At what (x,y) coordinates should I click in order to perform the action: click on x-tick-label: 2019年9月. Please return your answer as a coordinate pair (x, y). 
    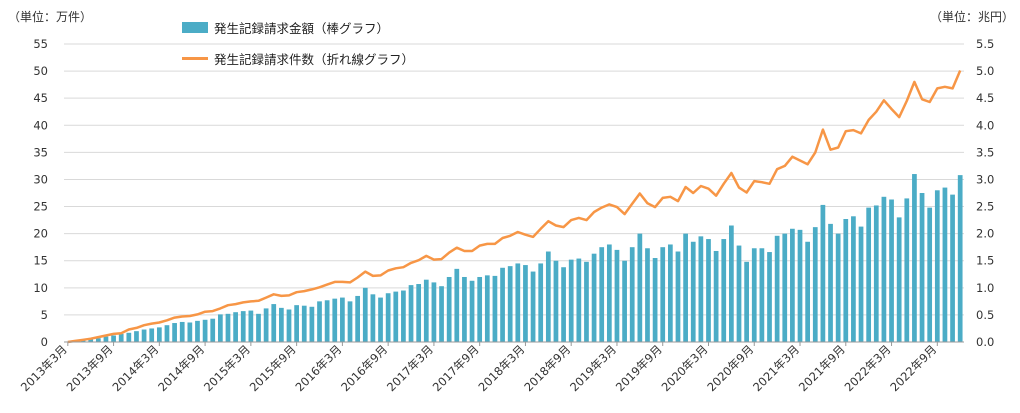
    Looking at the image, I should click on (639, 368).